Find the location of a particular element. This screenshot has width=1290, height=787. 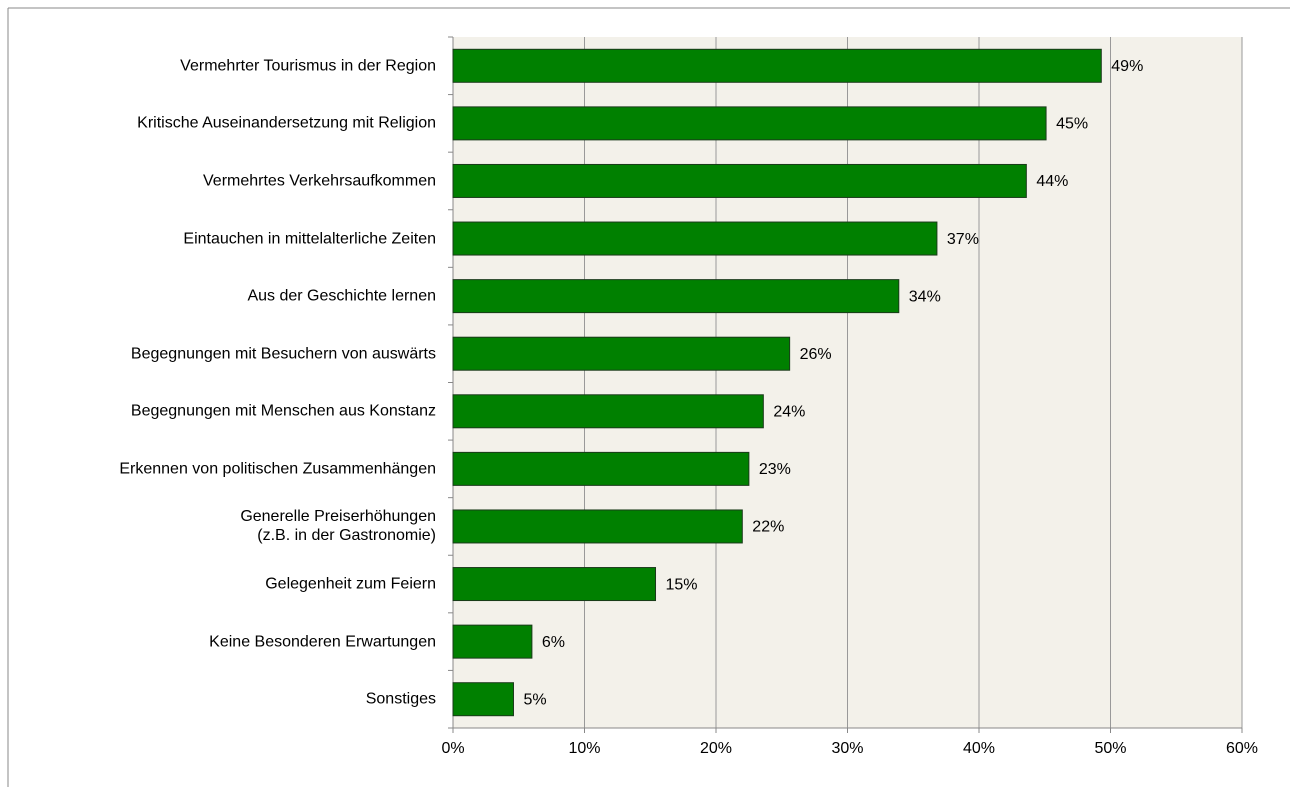

x-tick-label: 40% is located at coordinates (979, 748).